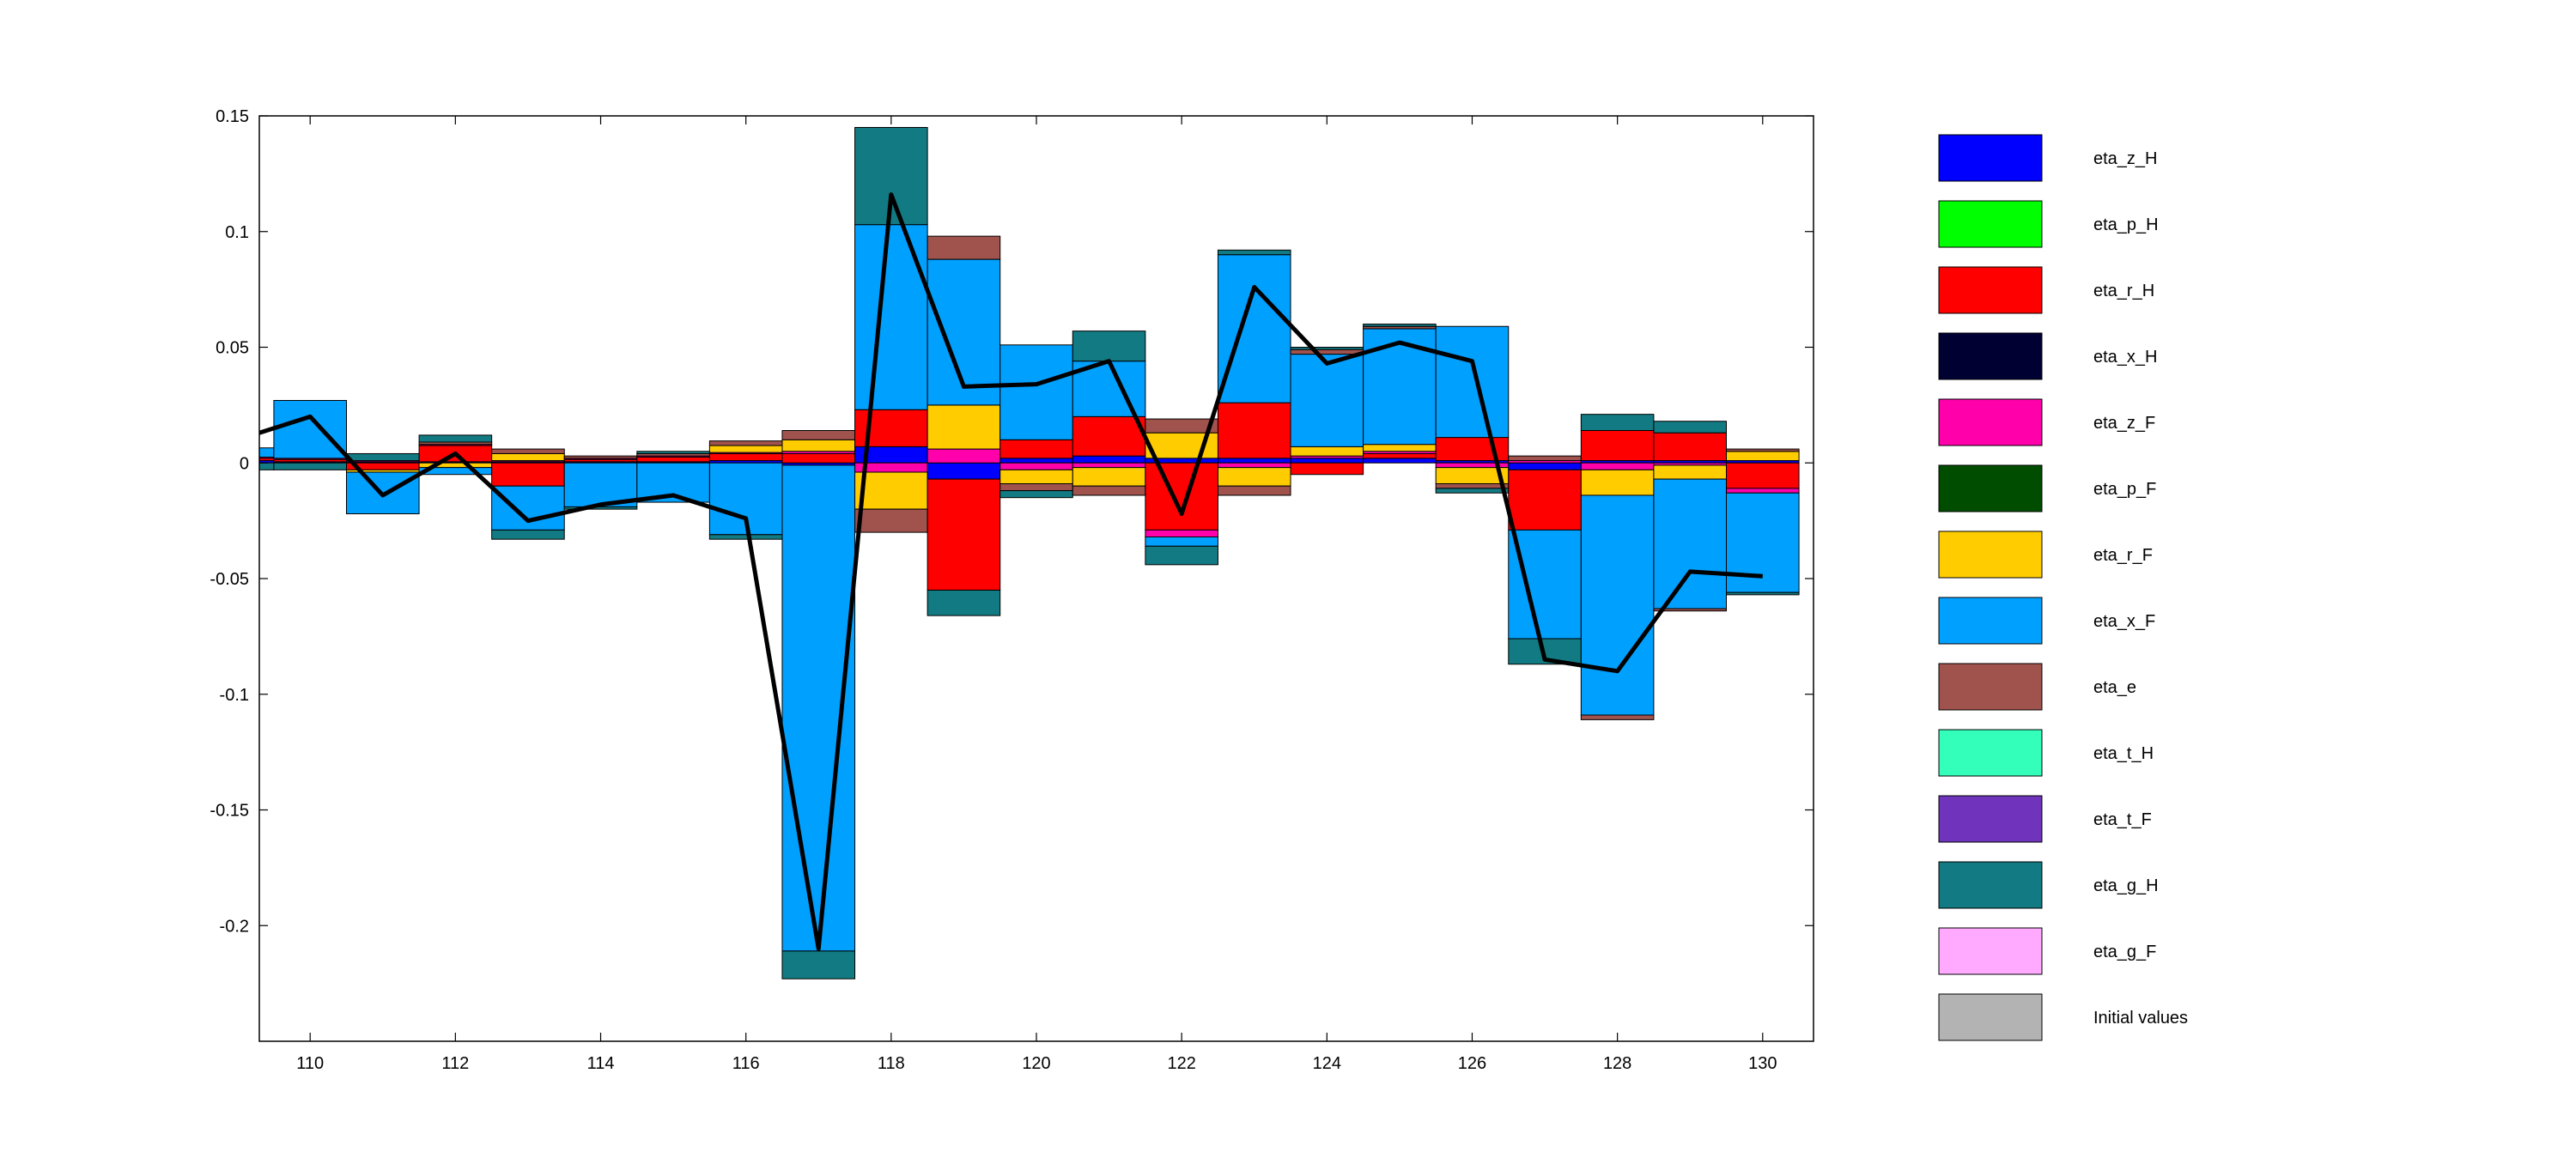 The height and width of the screenshot is (1152, 2576). What do you see at coordinates (601, 1063) in the screenshot?
I see `x-tick-label: 114` at bounding box center [601, 1063].